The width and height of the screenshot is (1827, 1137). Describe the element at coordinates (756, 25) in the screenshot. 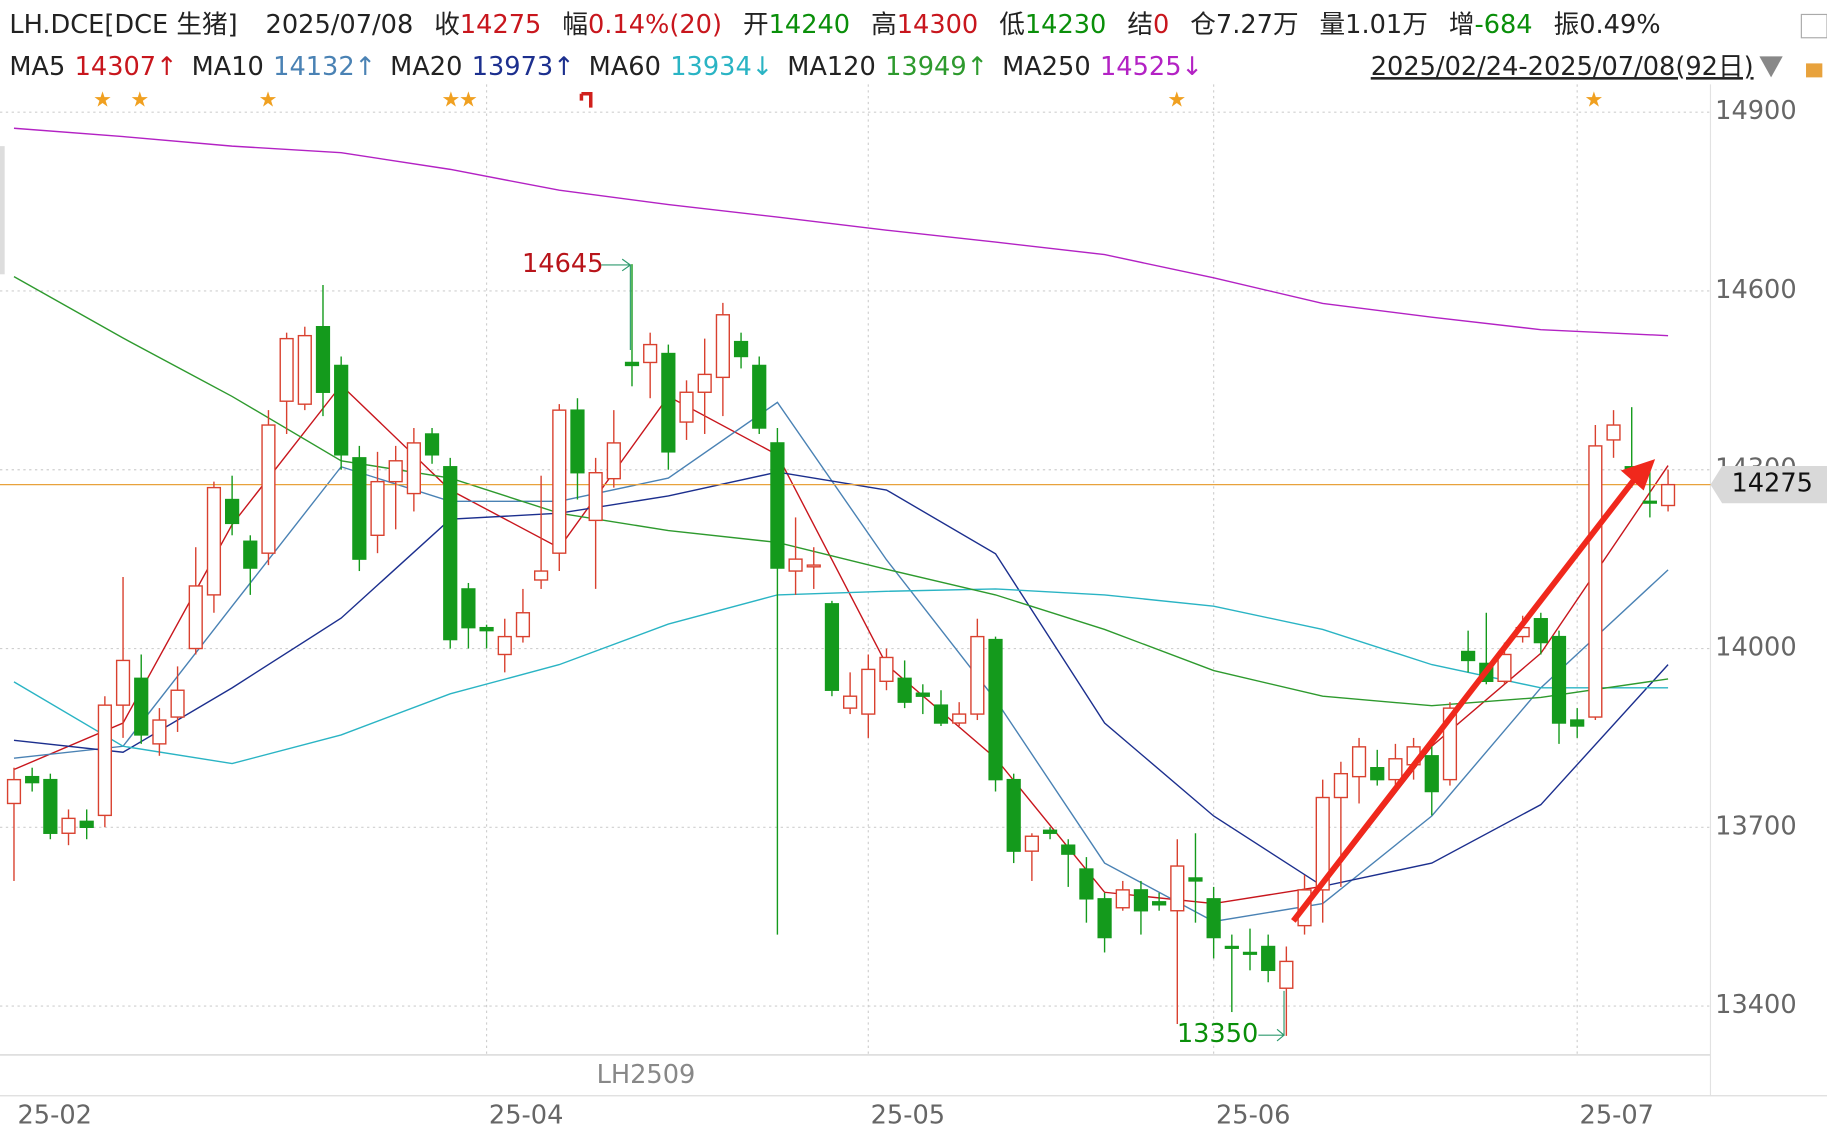

I see `stat-label: 开` at that location.